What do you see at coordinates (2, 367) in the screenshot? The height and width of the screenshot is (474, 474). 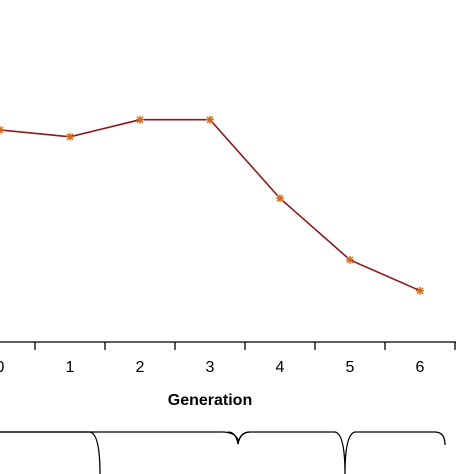 I see `x-tick-label: 0` at bounding box center [2, 367].